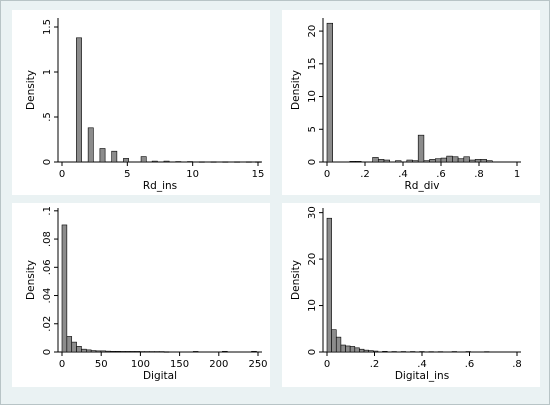 The image size is (550, 410). I want to click on panel-2-x-tick-label: .4, so click(403, 174).